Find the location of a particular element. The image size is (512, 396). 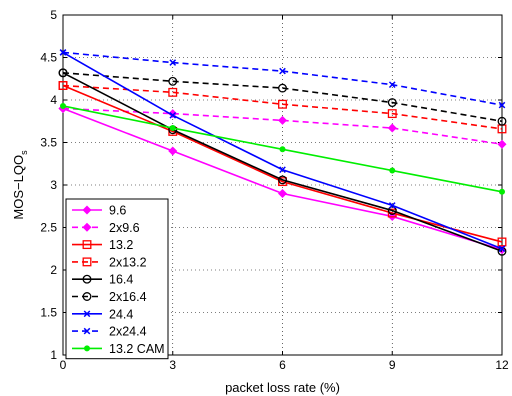

legend-item: 2x13.2 is located at coordinates (109, 262).